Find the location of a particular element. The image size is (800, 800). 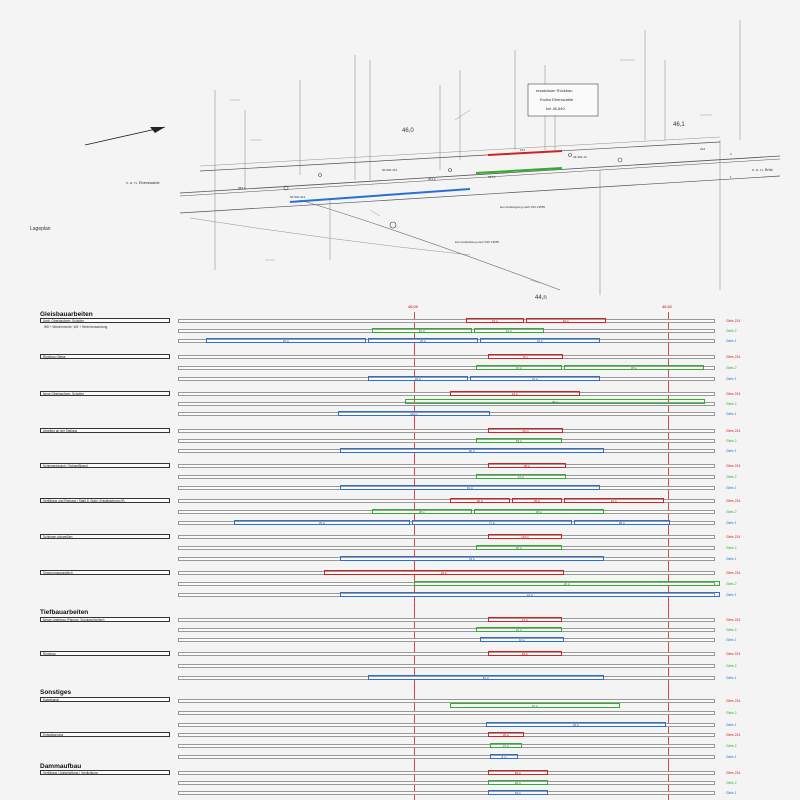

small-note-2: kein Aufstellweg nach DIN 13555 is located at coordinates (477, 242).